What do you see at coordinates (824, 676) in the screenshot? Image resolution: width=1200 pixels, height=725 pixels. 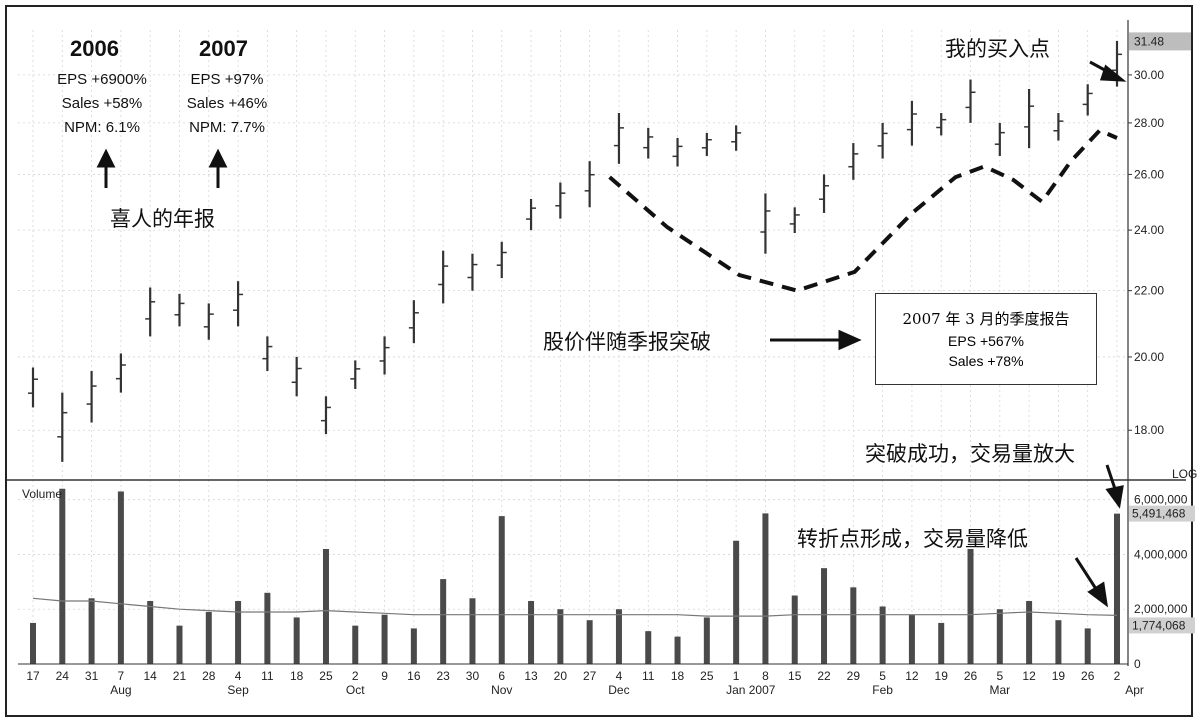 I see `x-day-label: 22` at bounding box center [824, 676].